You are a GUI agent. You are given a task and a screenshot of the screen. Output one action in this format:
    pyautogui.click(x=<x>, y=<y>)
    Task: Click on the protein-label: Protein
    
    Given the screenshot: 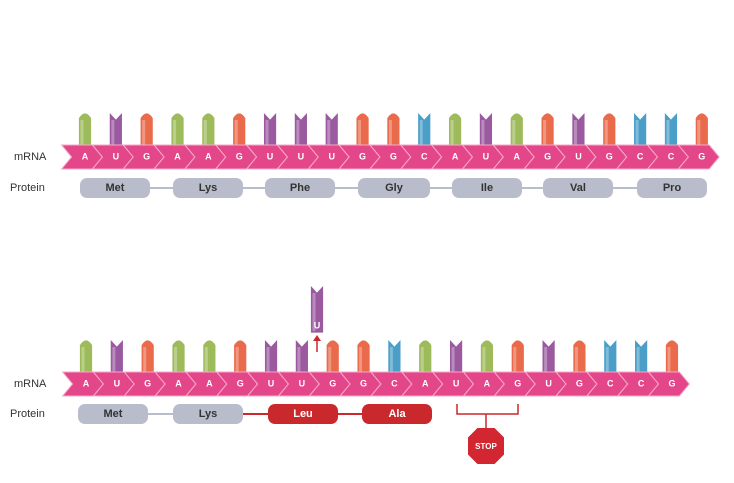 What is the action you would take?
    pyautogui.click(x=27, y=414)
    